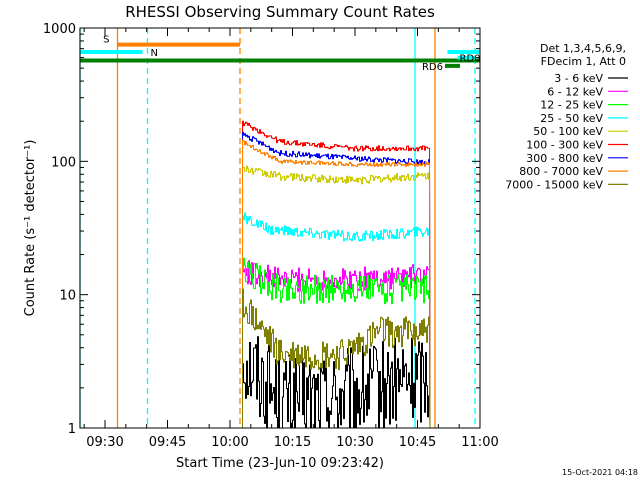  Describe the element at coordinates (106, 40) in the screenshot. I see `flag-label: S` at that location.